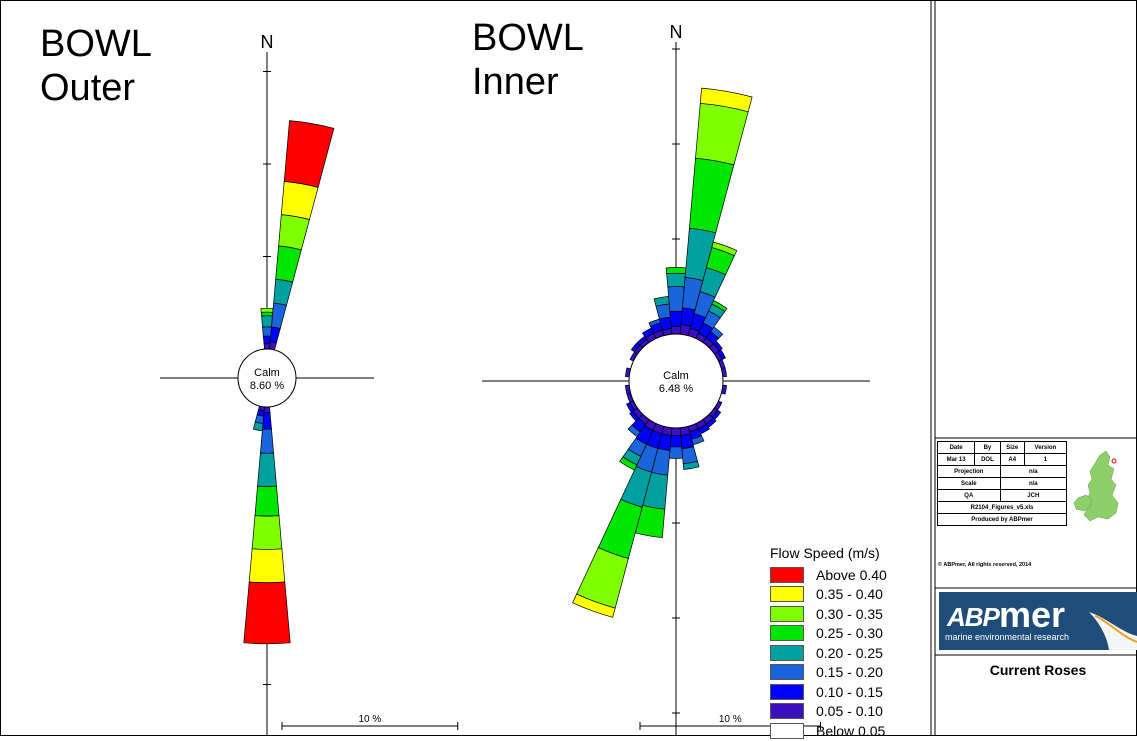 The image size is (1137, 741). What do you see at coordinates (969, 483) in the screenshot?
I see `scale-label: Scale` at bounding box center [969, 483].